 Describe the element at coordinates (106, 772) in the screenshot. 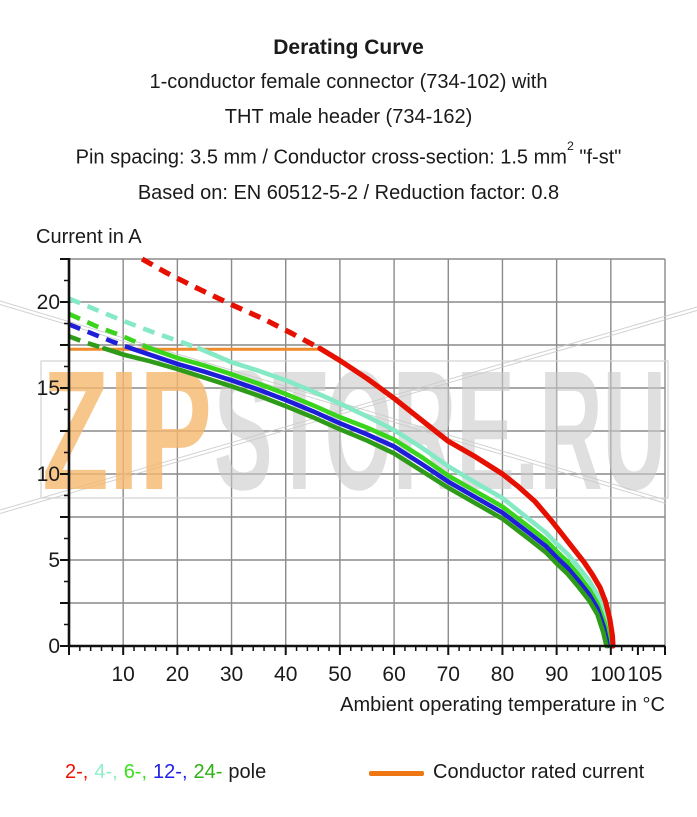

I see `legend-pole-4: 4-,` at that location.